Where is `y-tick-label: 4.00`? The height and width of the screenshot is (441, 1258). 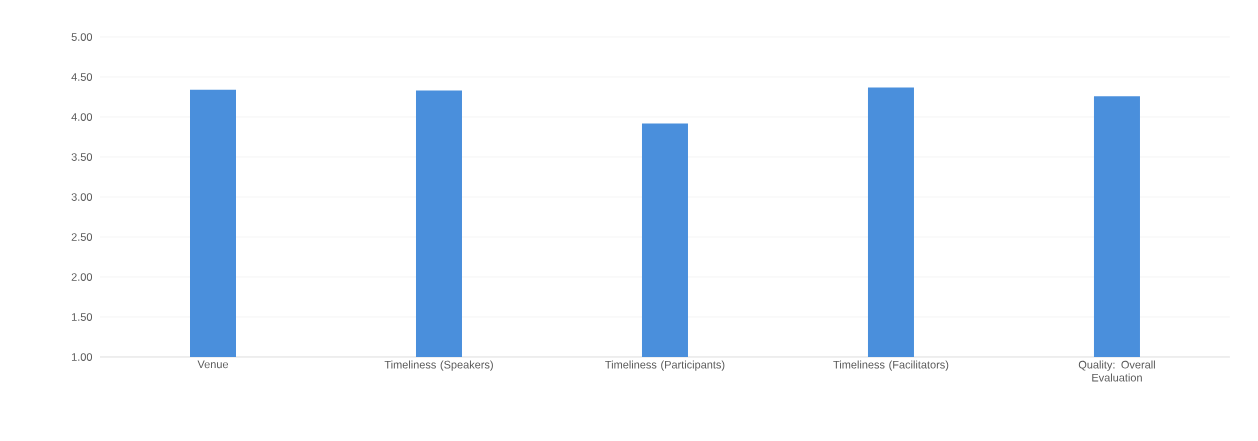 y-tick-label: 4.00 is located at coordinates (82, 117).